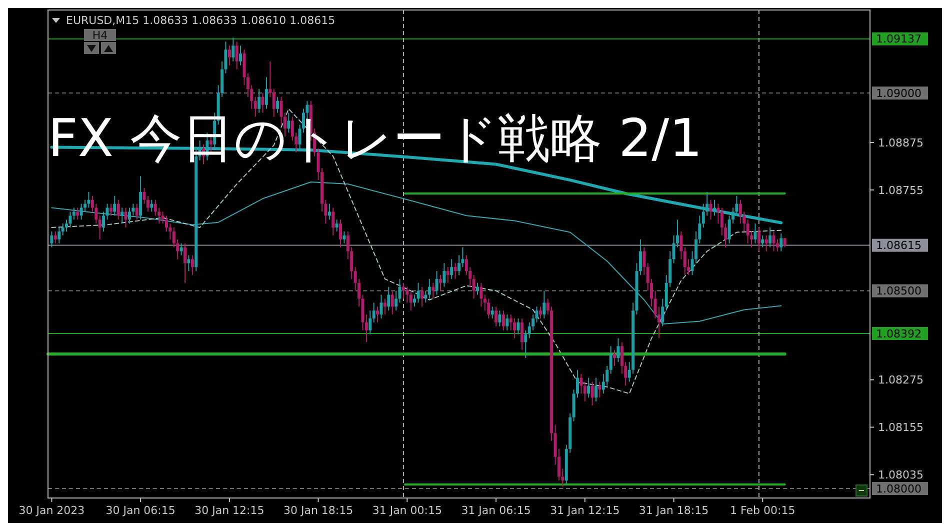 Image resolution: width=950 pixels, height=531 pixels. What do you see at coordinates (901, 143) in the screenshot?
I see `y-tick-label: 1.08875` at bounding box center [901, 143].